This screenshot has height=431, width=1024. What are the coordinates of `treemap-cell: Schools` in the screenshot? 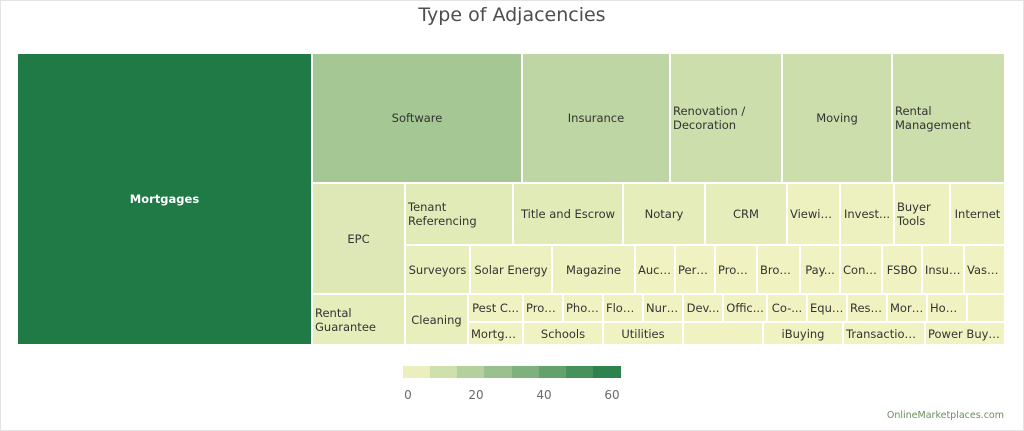 It's located at (563, 333).